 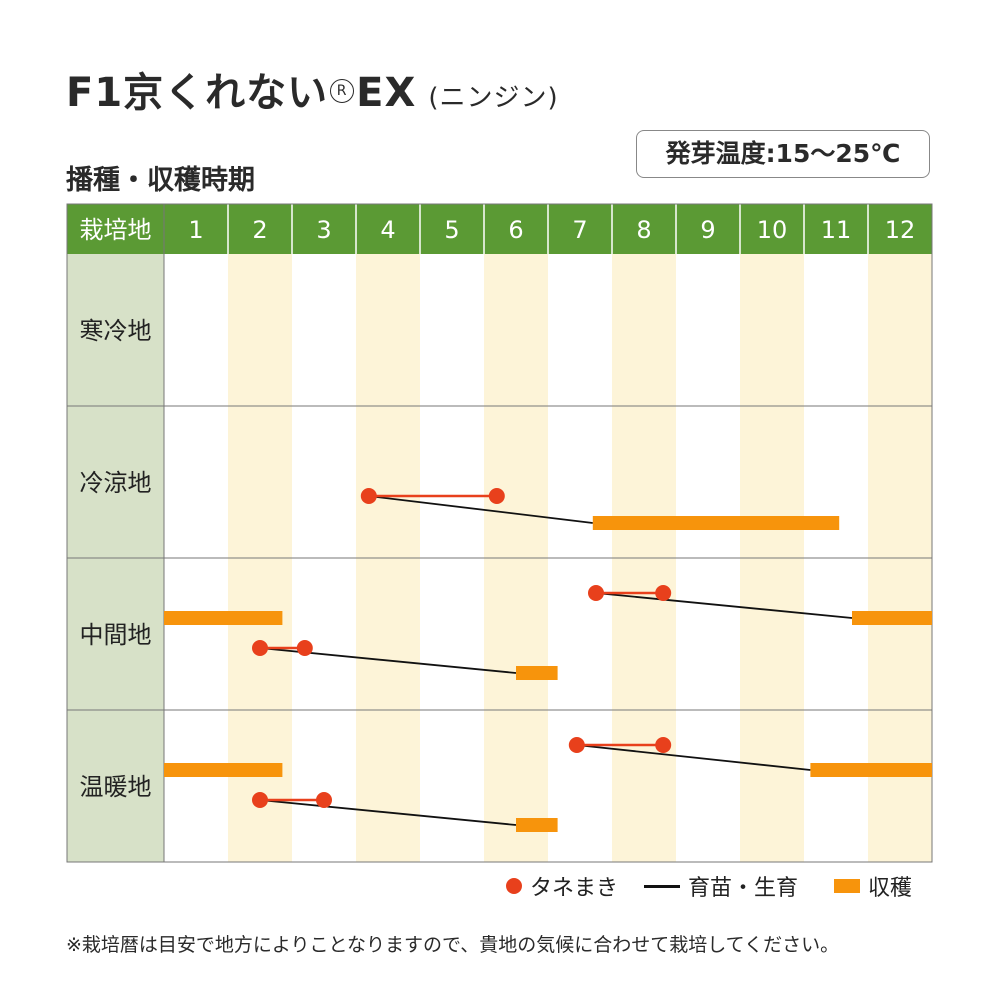 I want to click on germination-temperature-box: 発芽温度:15～25℃, so click(x=783, y=154).